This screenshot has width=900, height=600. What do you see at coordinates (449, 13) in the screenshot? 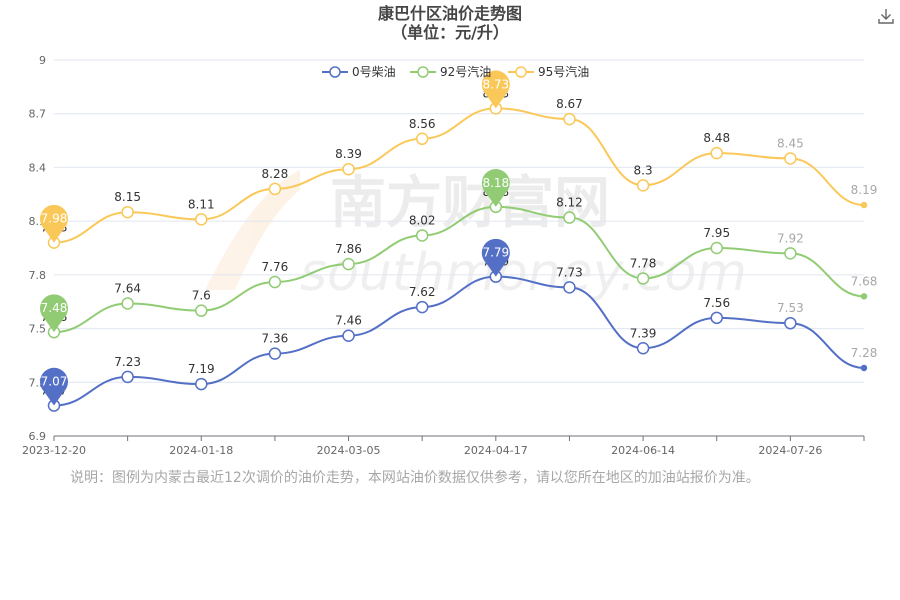
I see `chart-title-line1: 康巴什区油价走势图` at bounding box center [449, 13].